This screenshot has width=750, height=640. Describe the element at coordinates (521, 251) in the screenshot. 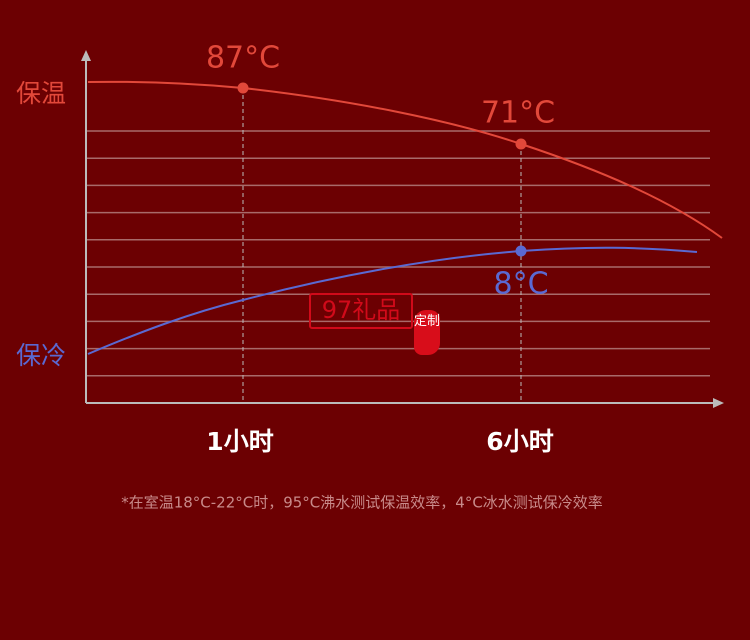

I see `point-cold-6h` at that location.